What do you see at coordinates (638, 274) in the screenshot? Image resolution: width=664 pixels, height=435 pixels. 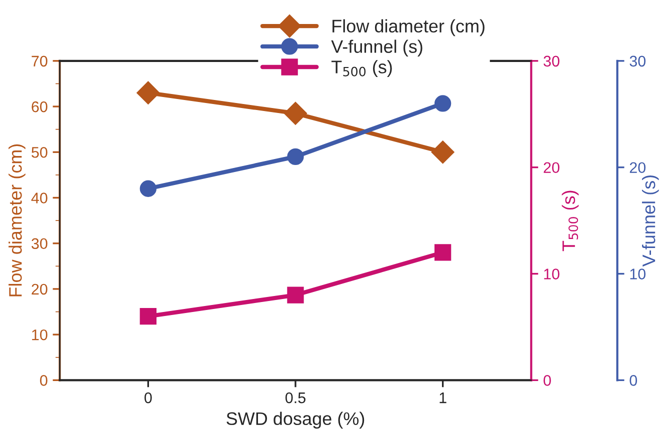 I see `y3-tick-label: 10` at bounding box center [638, 274].